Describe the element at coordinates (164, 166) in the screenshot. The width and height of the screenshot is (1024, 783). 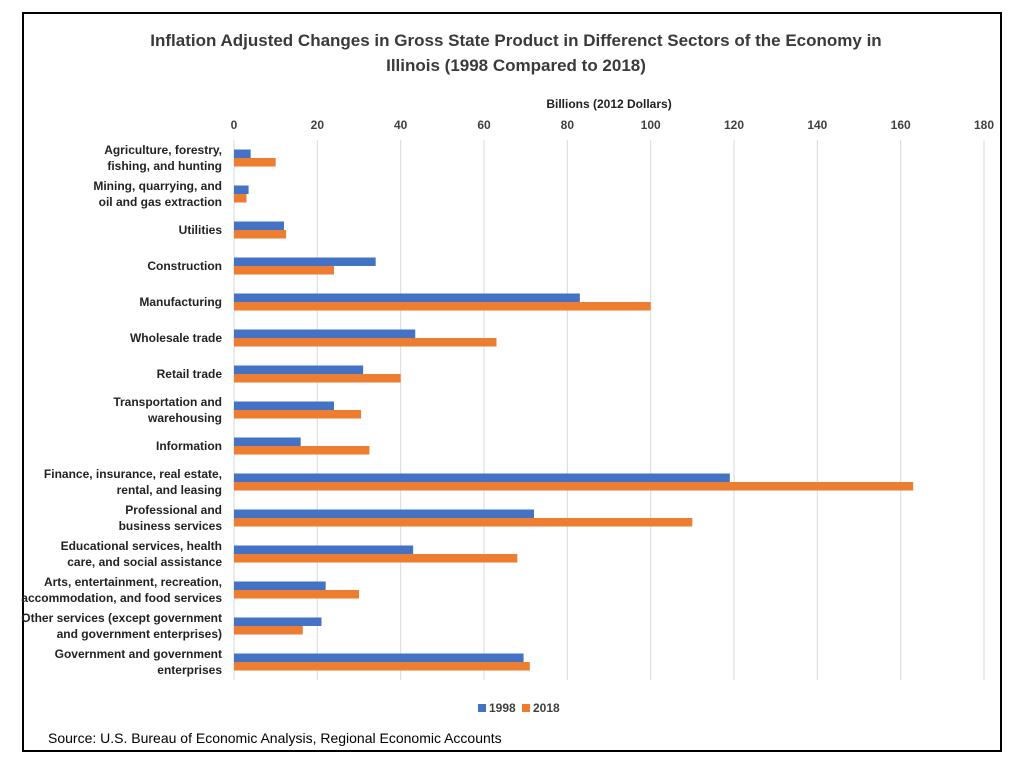
I see `category-label: fishing, and hunting` at that location.